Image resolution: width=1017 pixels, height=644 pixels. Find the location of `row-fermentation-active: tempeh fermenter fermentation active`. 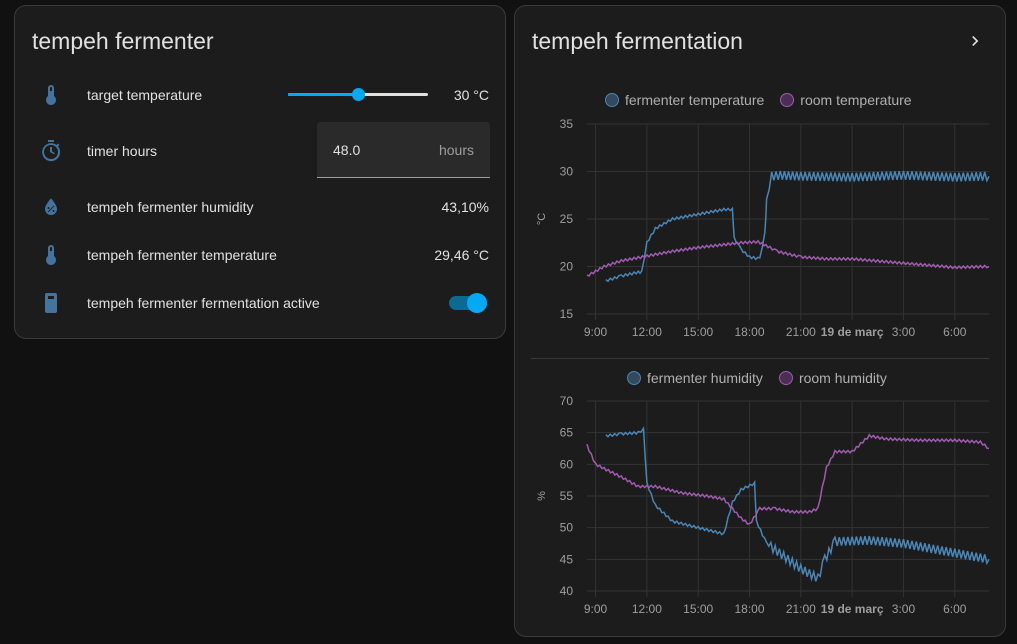

row-fermentation-active: tempeh fermenter fermentation active is located at coordinates (260, 303).